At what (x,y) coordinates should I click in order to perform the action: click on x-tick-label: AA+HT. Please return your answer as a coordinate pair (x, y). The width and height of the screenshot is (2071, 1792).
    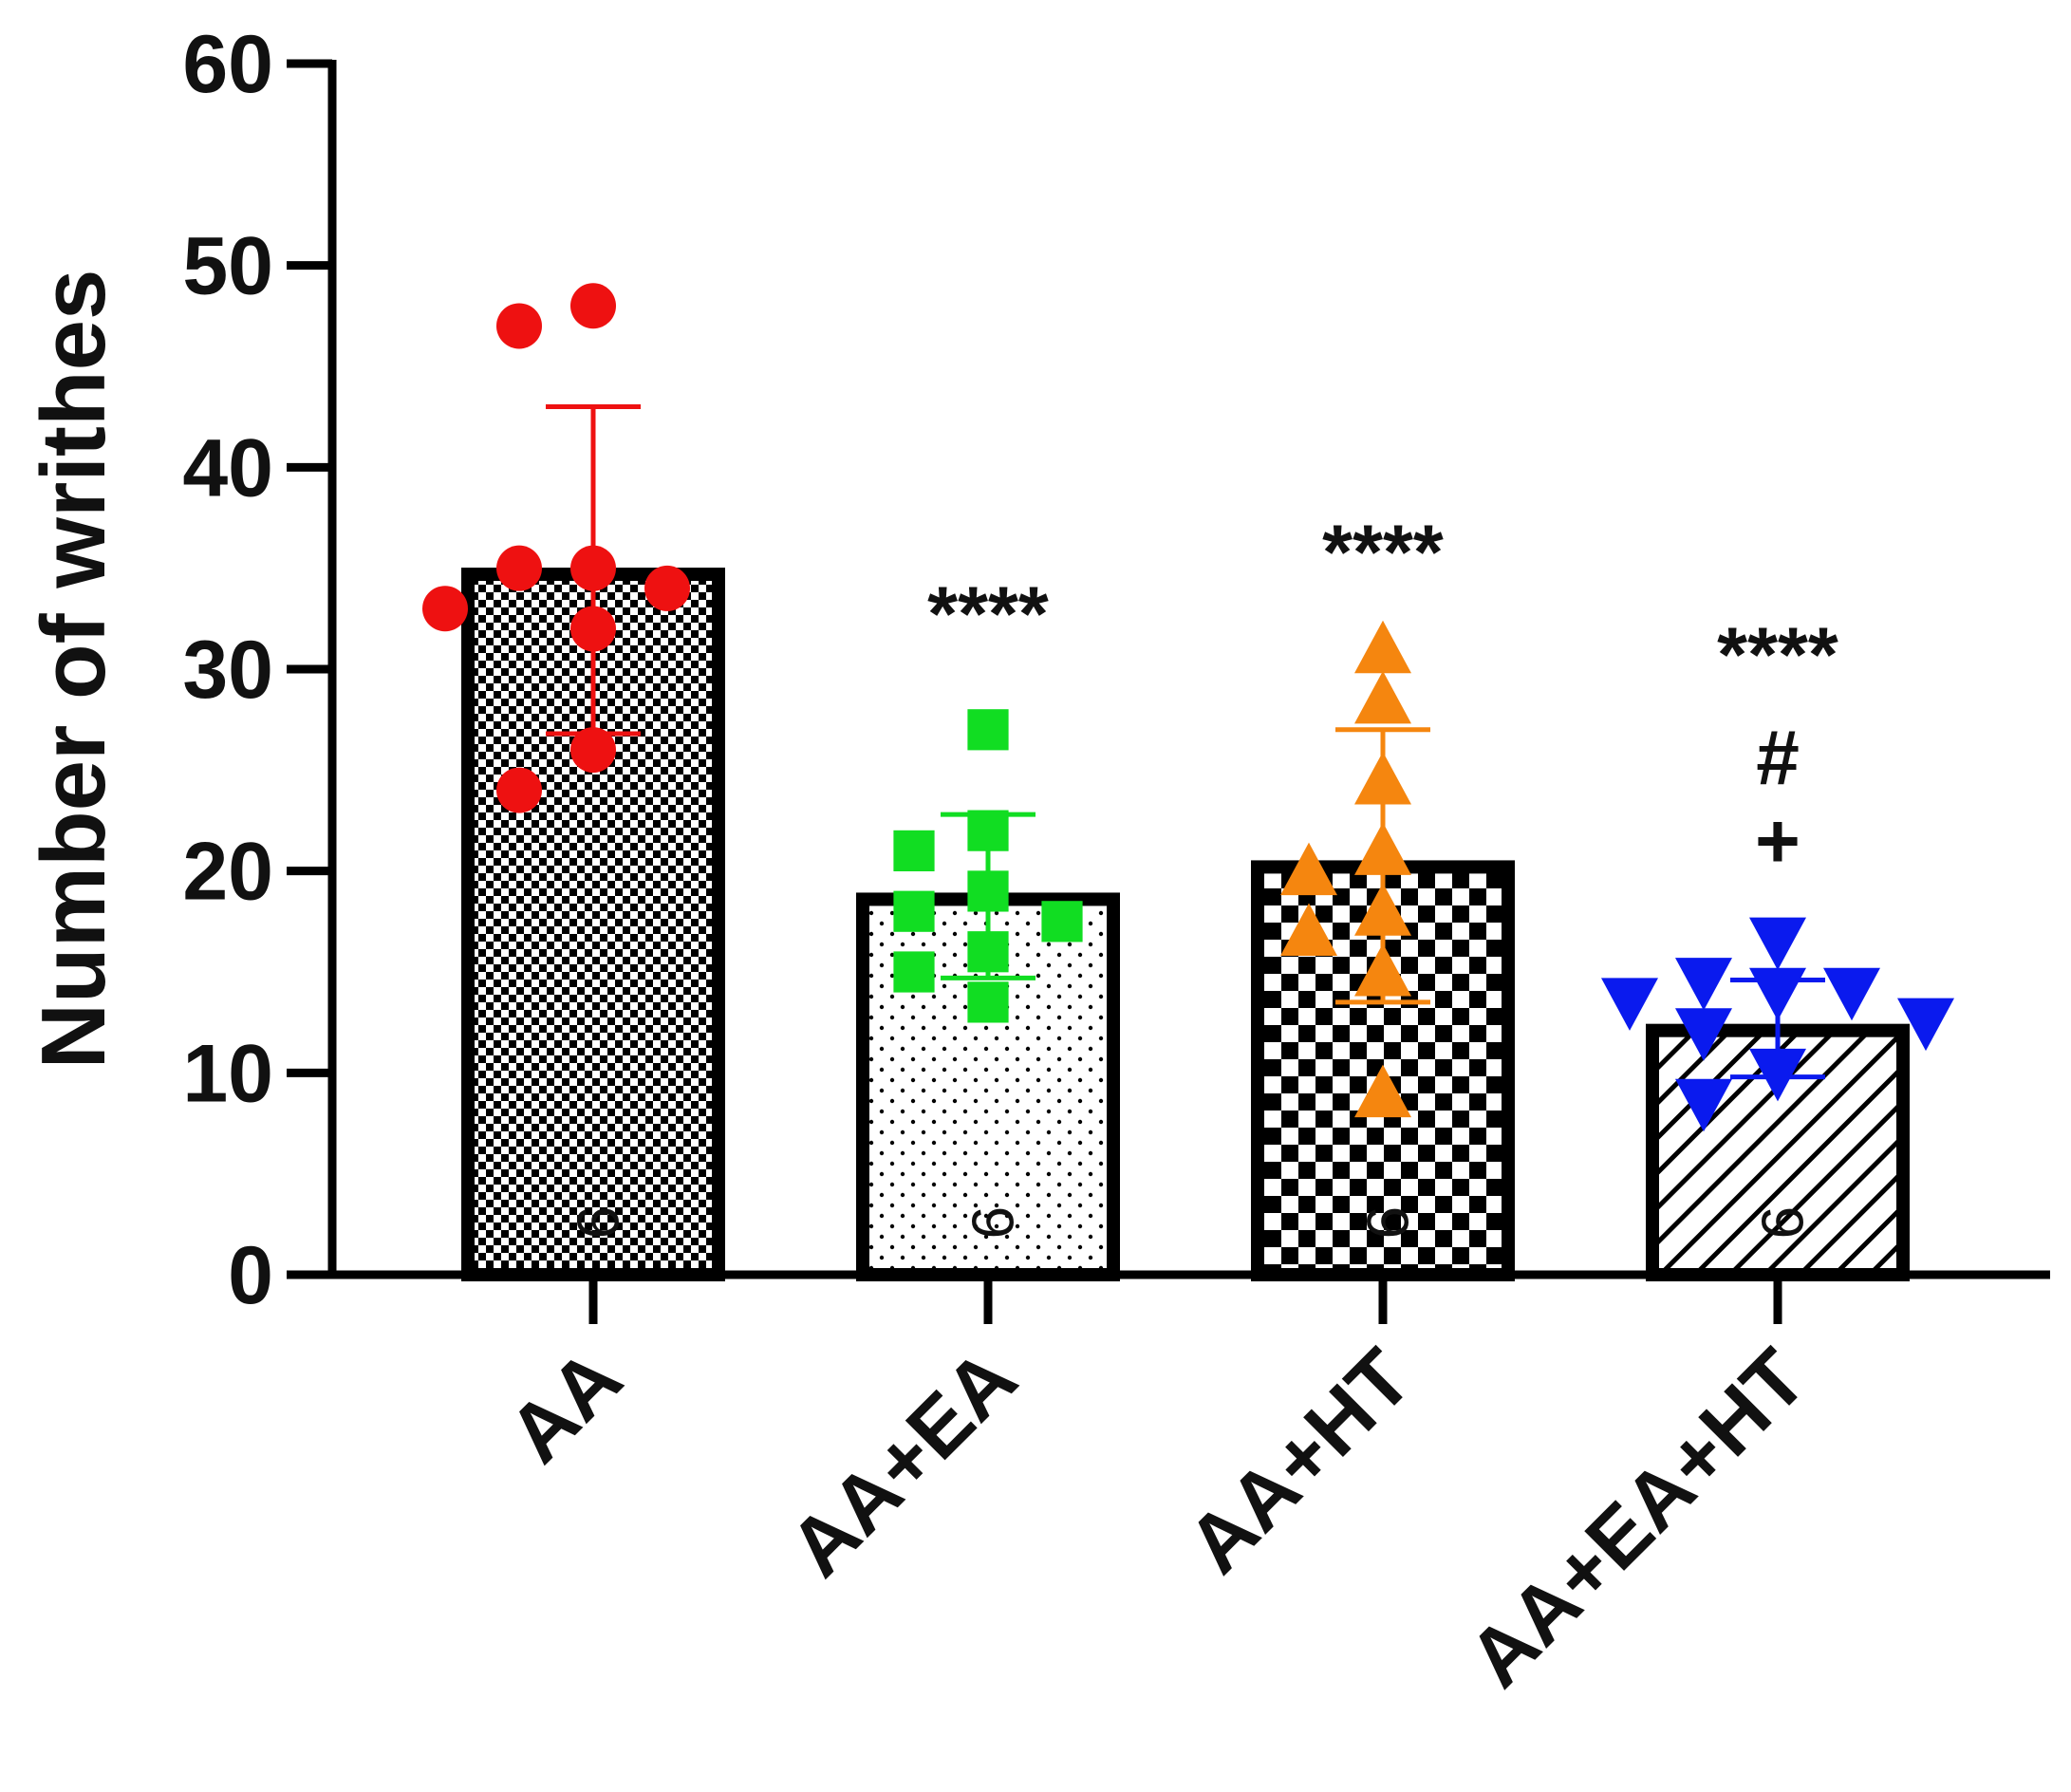
    Looking at the image, I should click on (1299, 1462).